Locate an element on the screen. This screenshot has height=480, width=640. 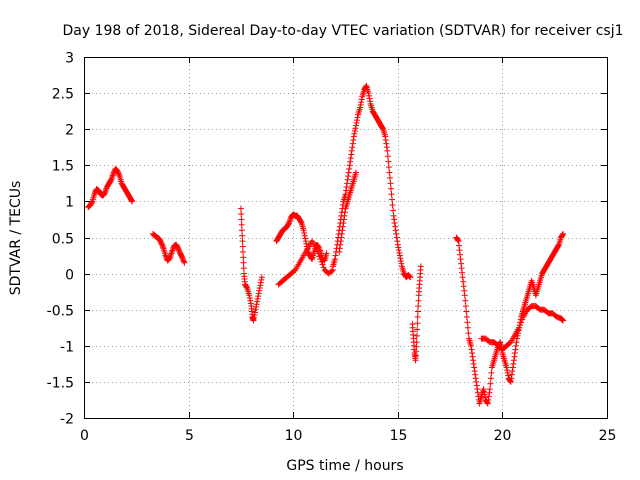
x-tick-label: 25 is located at coordinates (608, 436).